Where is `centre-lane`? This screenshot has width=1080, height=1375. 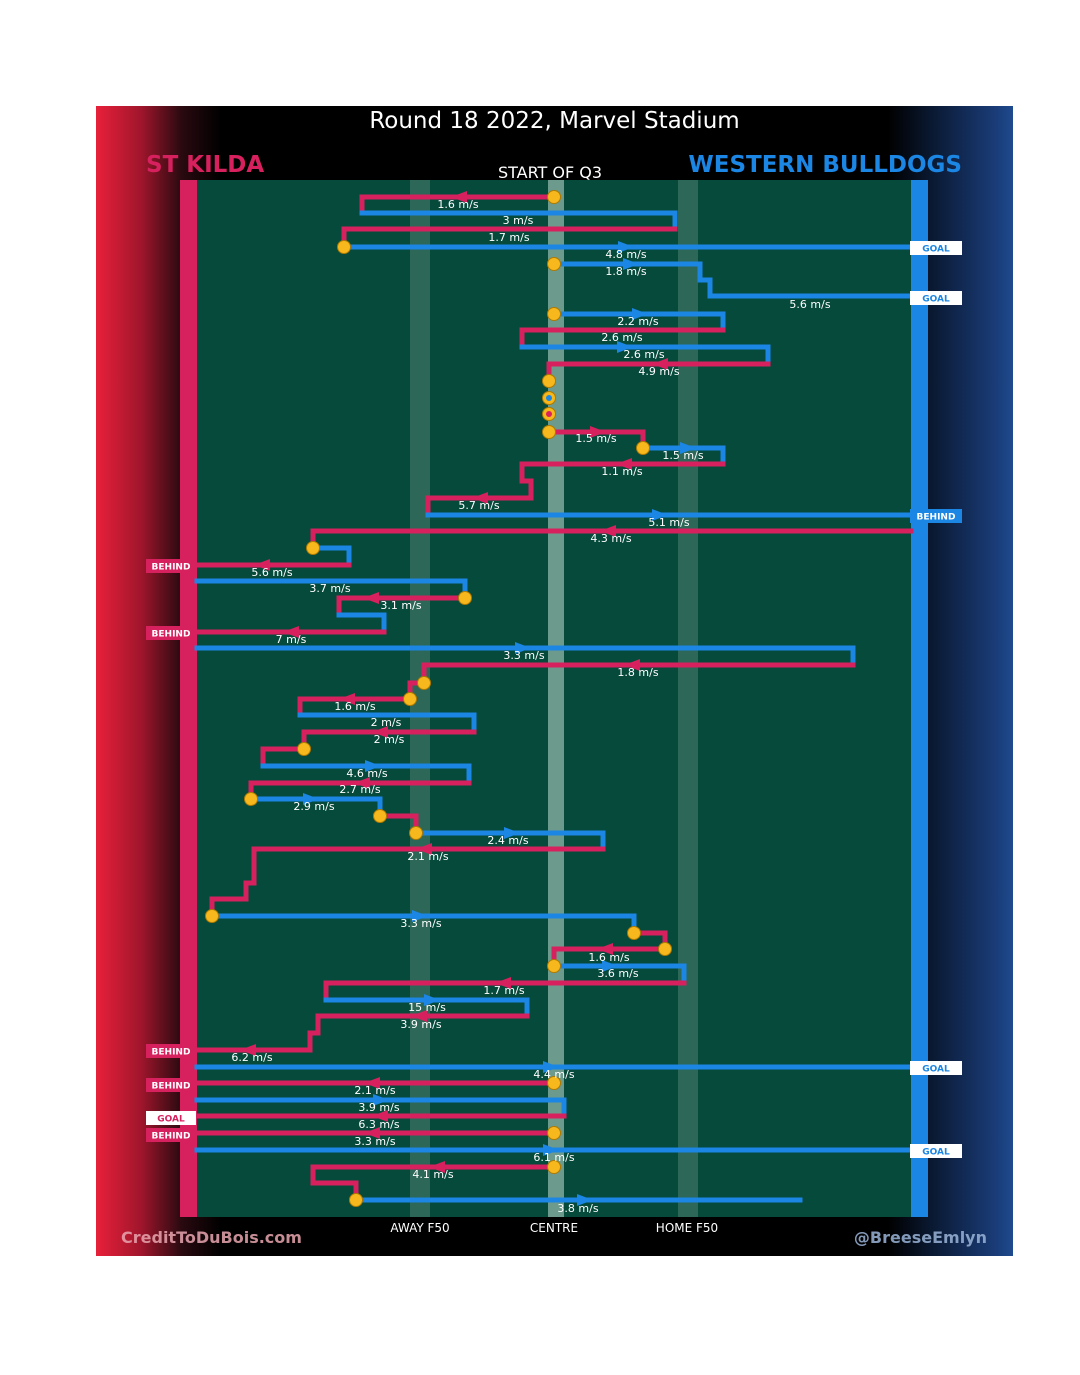 centre-lane is located at coordinates (556, 698).